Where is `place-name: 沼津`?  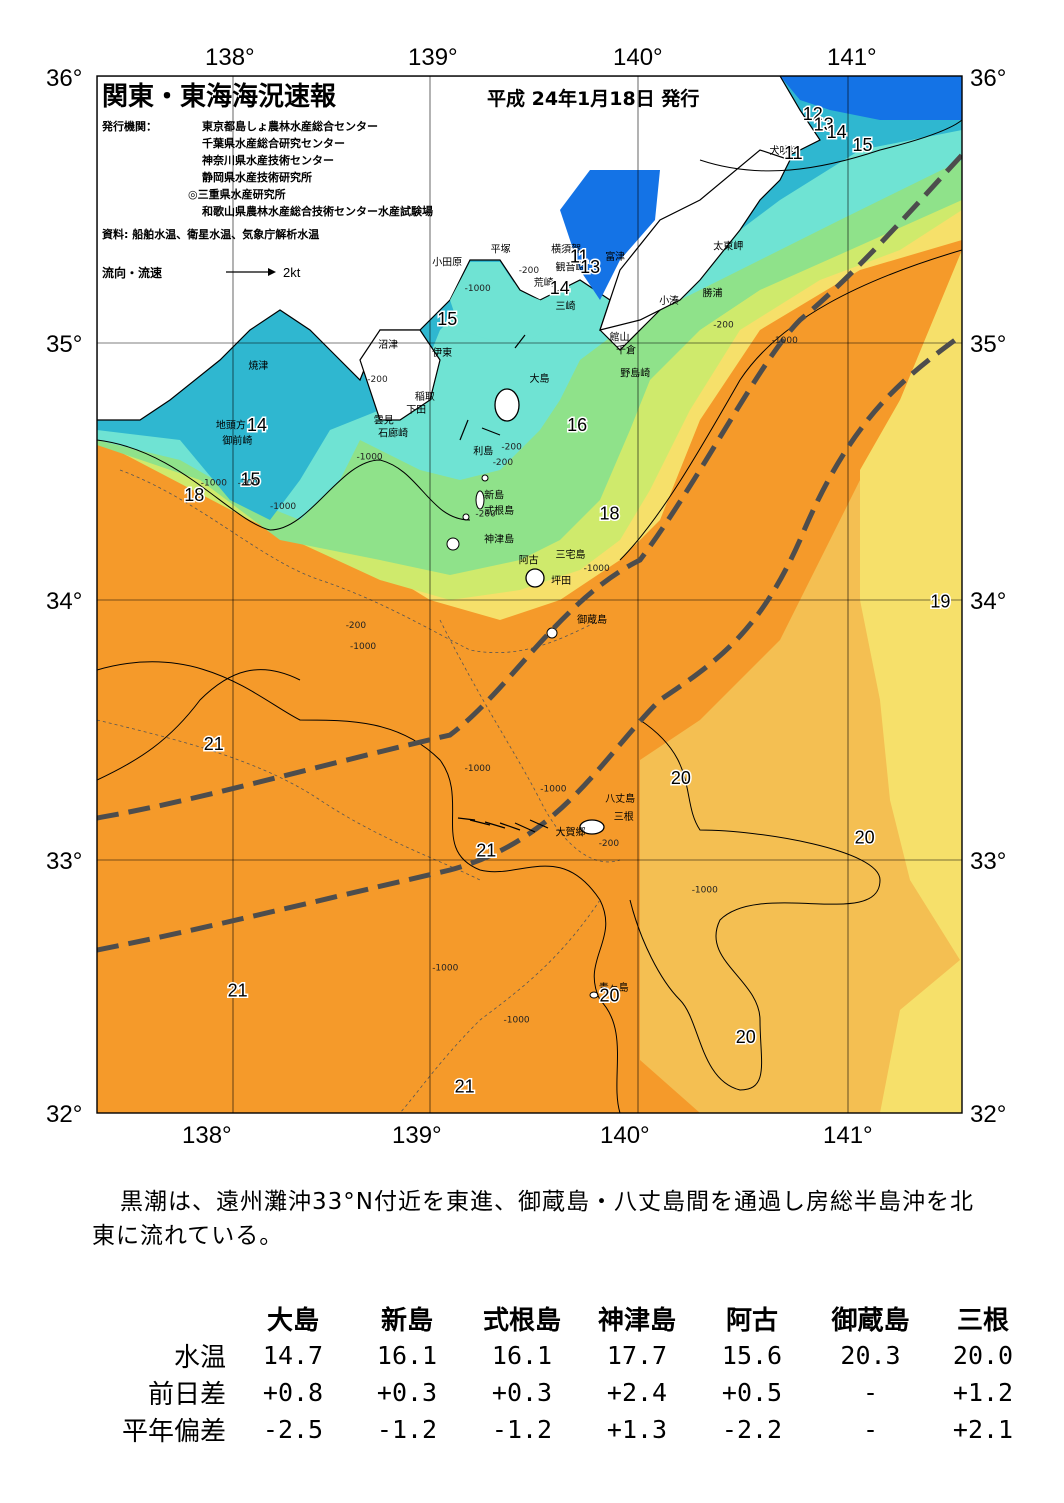 place-name: 沼津 is located at coordinates (388, 344).